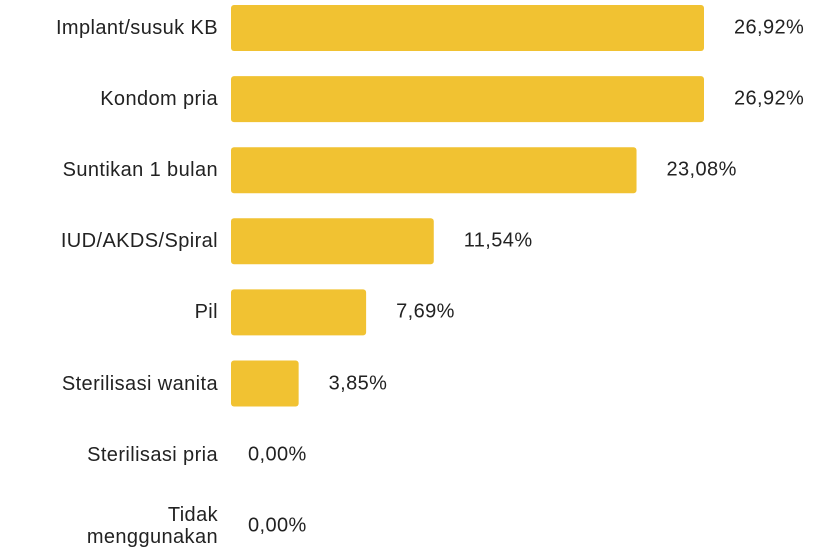 The image size is (819, 551). Describe the element at coordinates (136, 28) in the screenshot. I see `category-label: Implant/susuk KB` at that location.